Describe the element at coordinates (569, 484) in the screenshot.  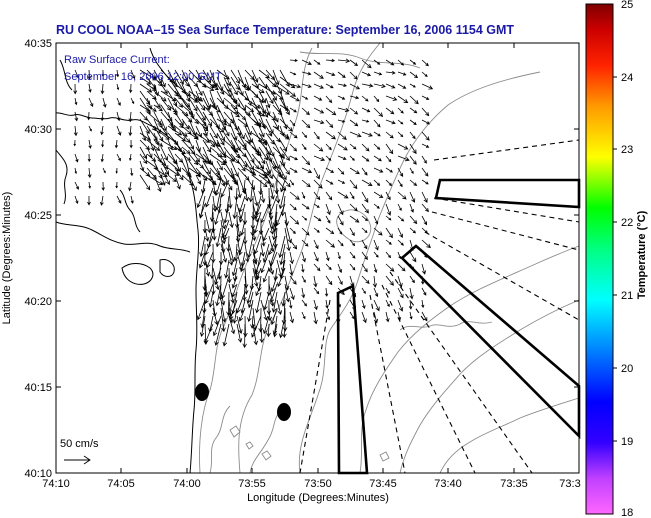
I see `x-tick-label: 73:3` at that location.